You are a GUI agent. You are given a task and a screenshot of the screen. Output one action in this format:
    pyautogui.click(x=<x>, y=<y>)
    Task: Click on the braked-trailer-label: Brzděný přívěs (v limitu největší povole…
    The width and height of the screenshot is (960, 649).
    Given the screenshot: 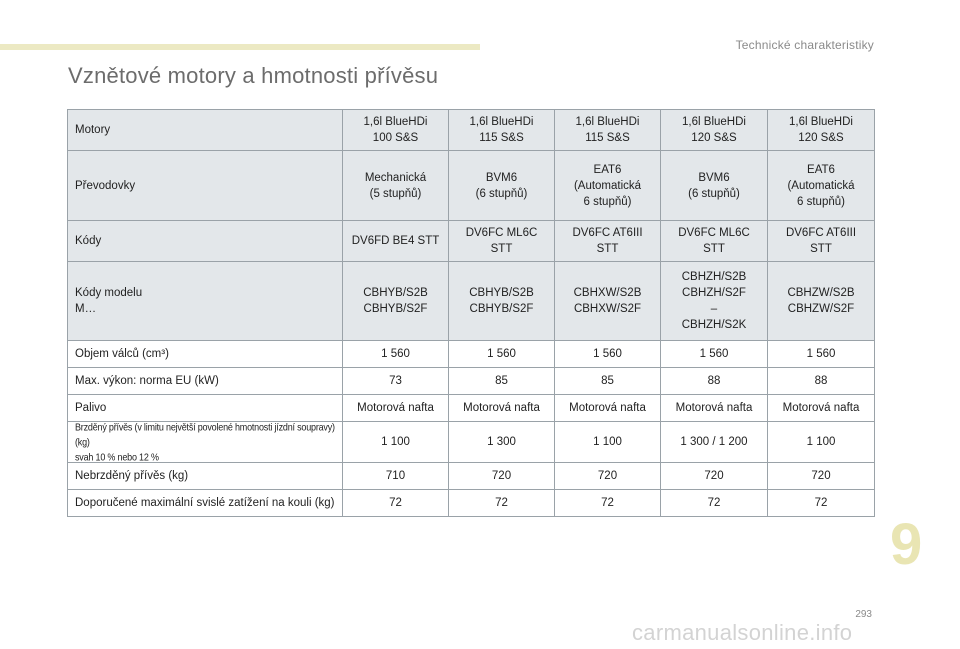 What is the action you would take?
    pyautogui.click(x=205, y=441)
    